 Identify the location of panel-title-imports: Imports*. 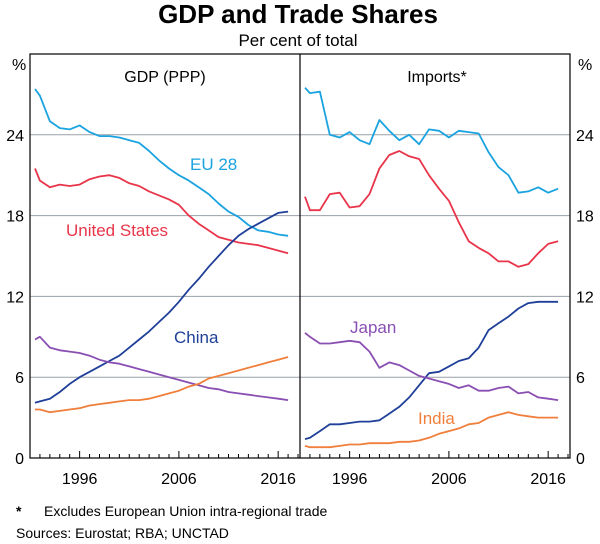
(437, 77).